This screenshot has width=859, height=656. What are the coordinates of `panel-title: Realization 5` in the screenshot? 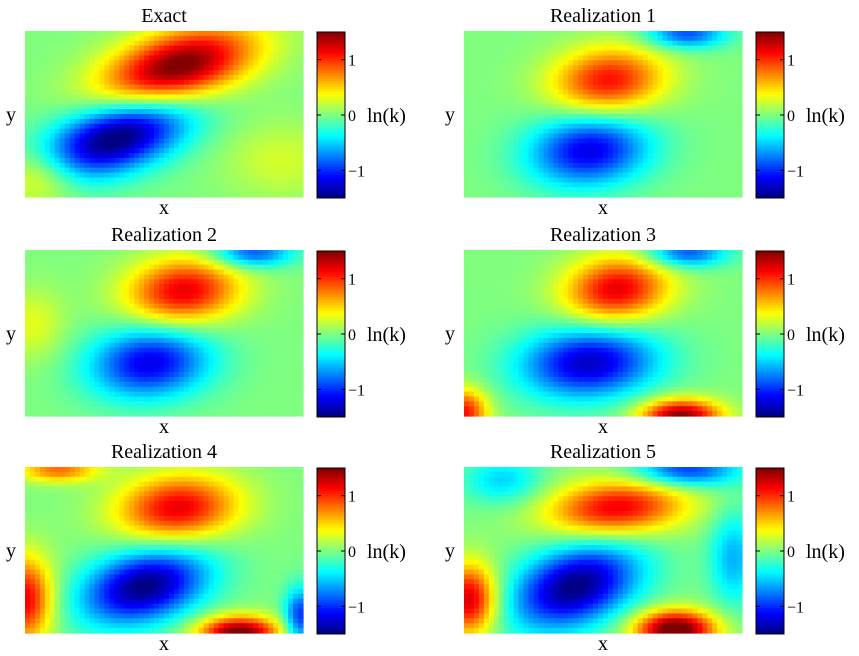 It's located at (603, 452).